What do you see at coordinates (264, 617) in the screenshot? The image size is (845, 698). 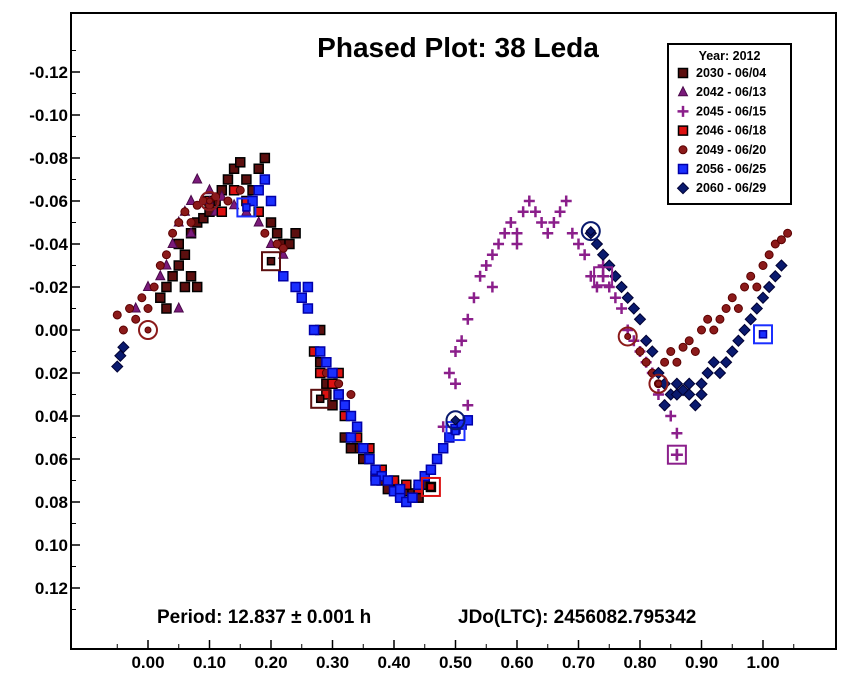 I see `period-annotation: Period: 12.837 ± 0.001 h` at bounding box center [264, 617].